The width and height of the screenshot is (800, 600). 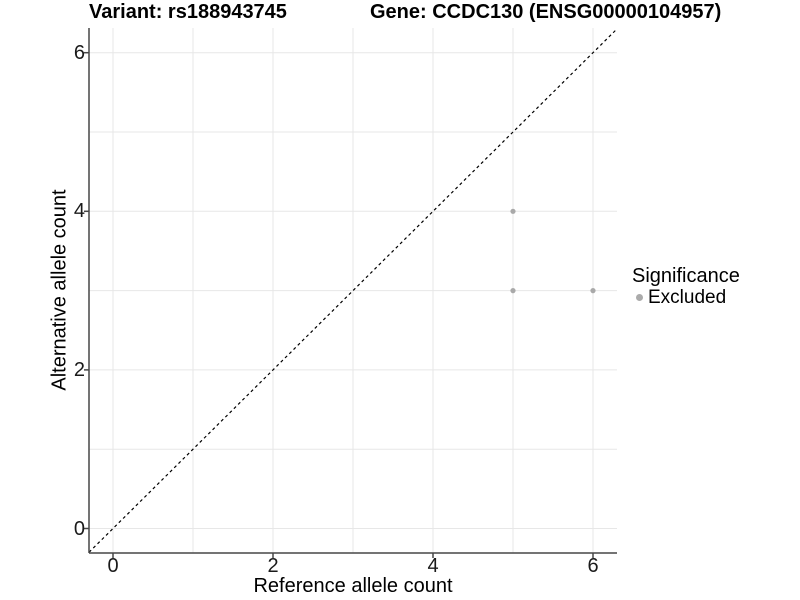 What do you see at coordinates (686, 276) in the screenshot?
I see `legend-title: Significance` at bounding box center [686, 276].